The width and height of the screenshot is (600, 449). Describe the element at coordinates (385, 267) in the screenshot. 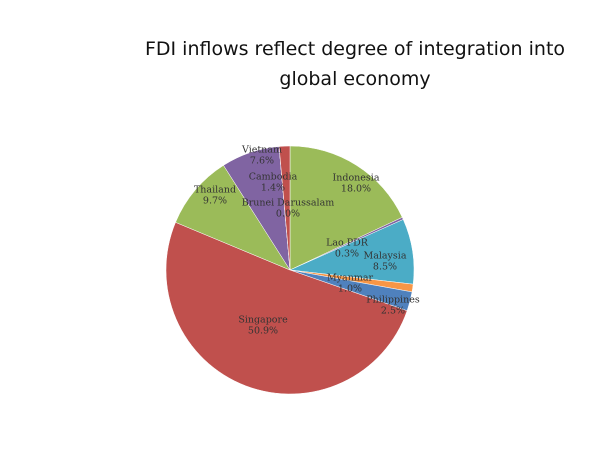

I see `value-label: 8.5%` at that location.